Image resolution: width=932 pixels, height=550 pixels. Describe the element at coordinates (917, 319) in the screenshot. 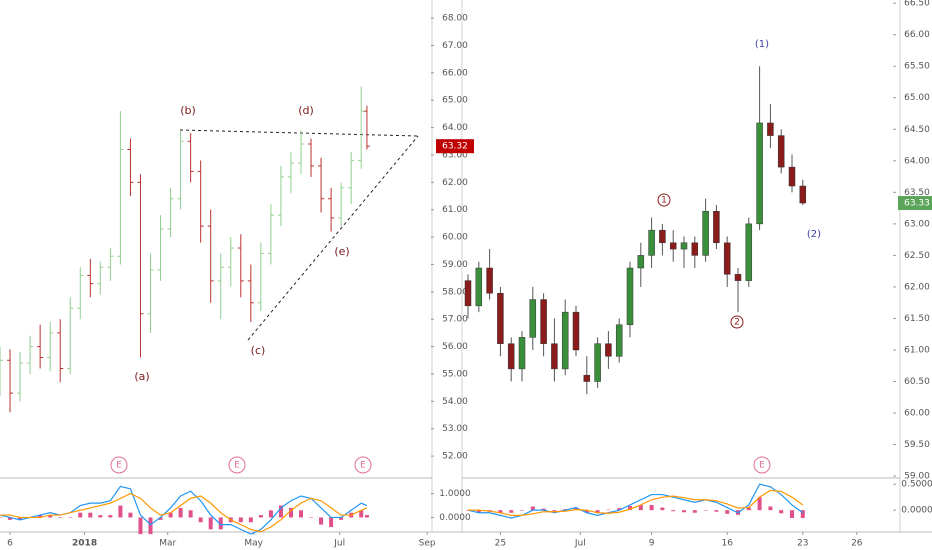

I see `y-tick-label: 61.50` at that location.